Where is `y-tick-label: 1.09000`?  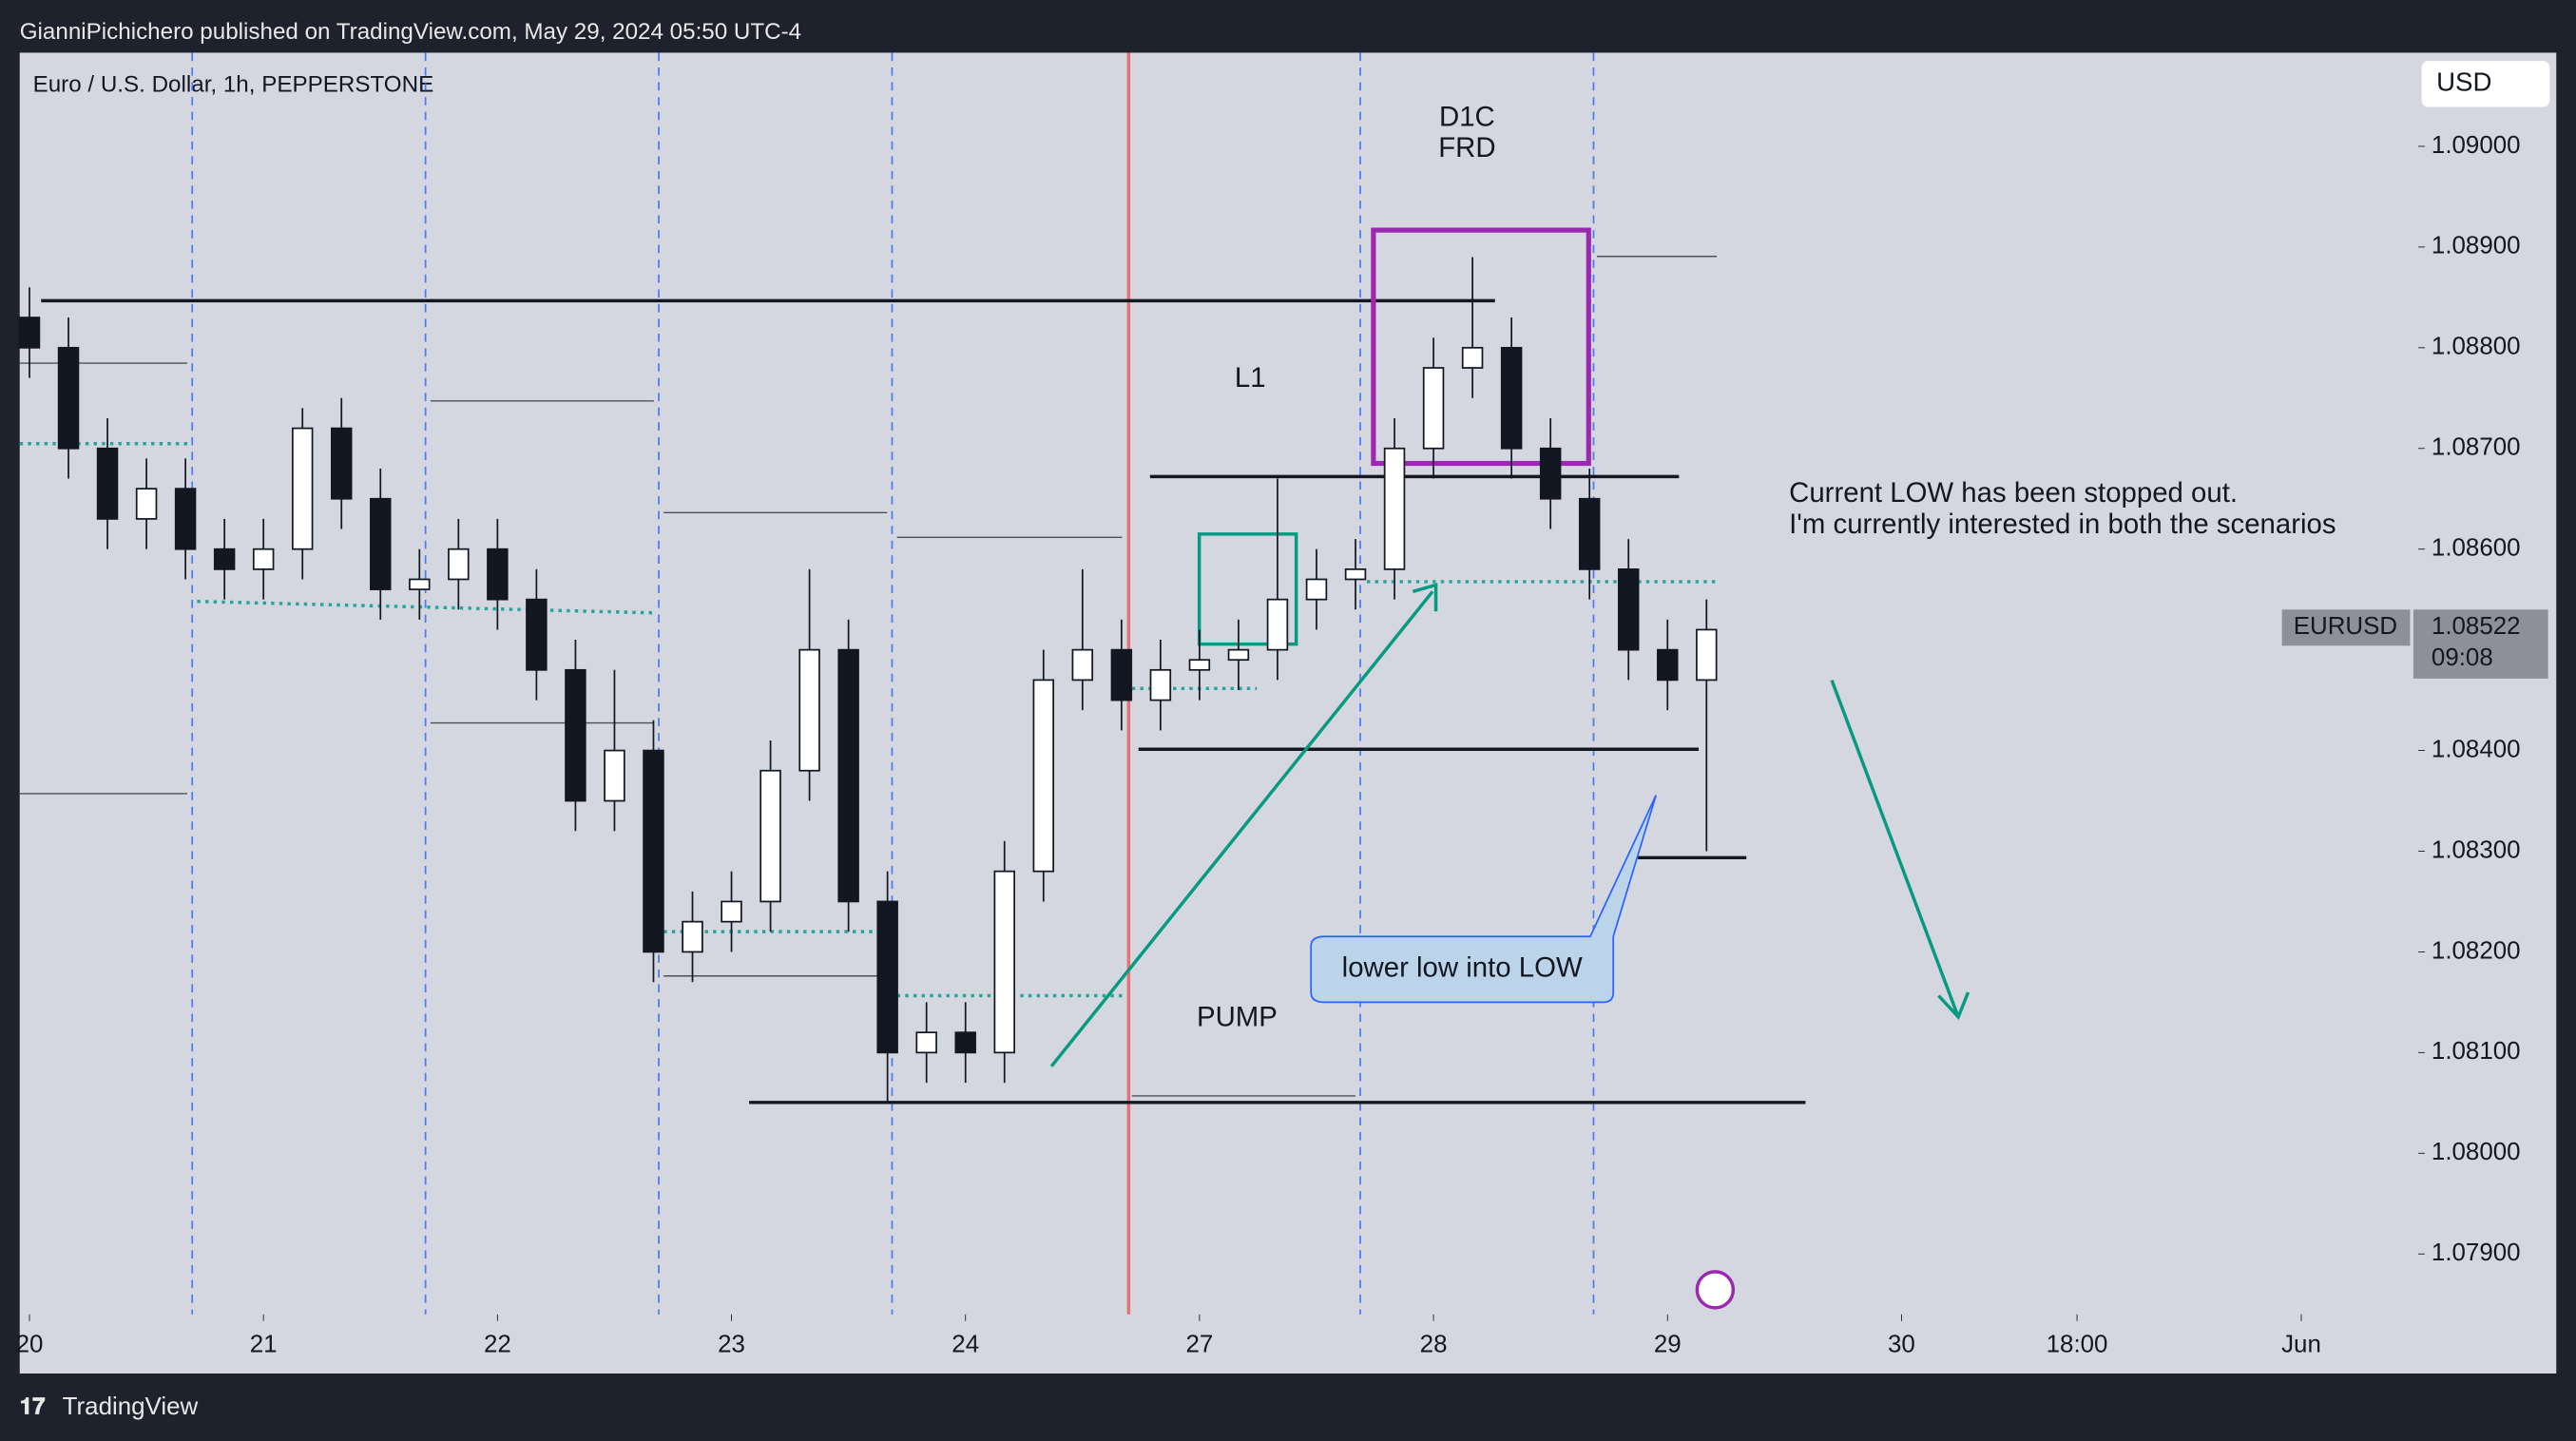
y-tick-label: 1.09000 is located at coordinates (2476, 145).